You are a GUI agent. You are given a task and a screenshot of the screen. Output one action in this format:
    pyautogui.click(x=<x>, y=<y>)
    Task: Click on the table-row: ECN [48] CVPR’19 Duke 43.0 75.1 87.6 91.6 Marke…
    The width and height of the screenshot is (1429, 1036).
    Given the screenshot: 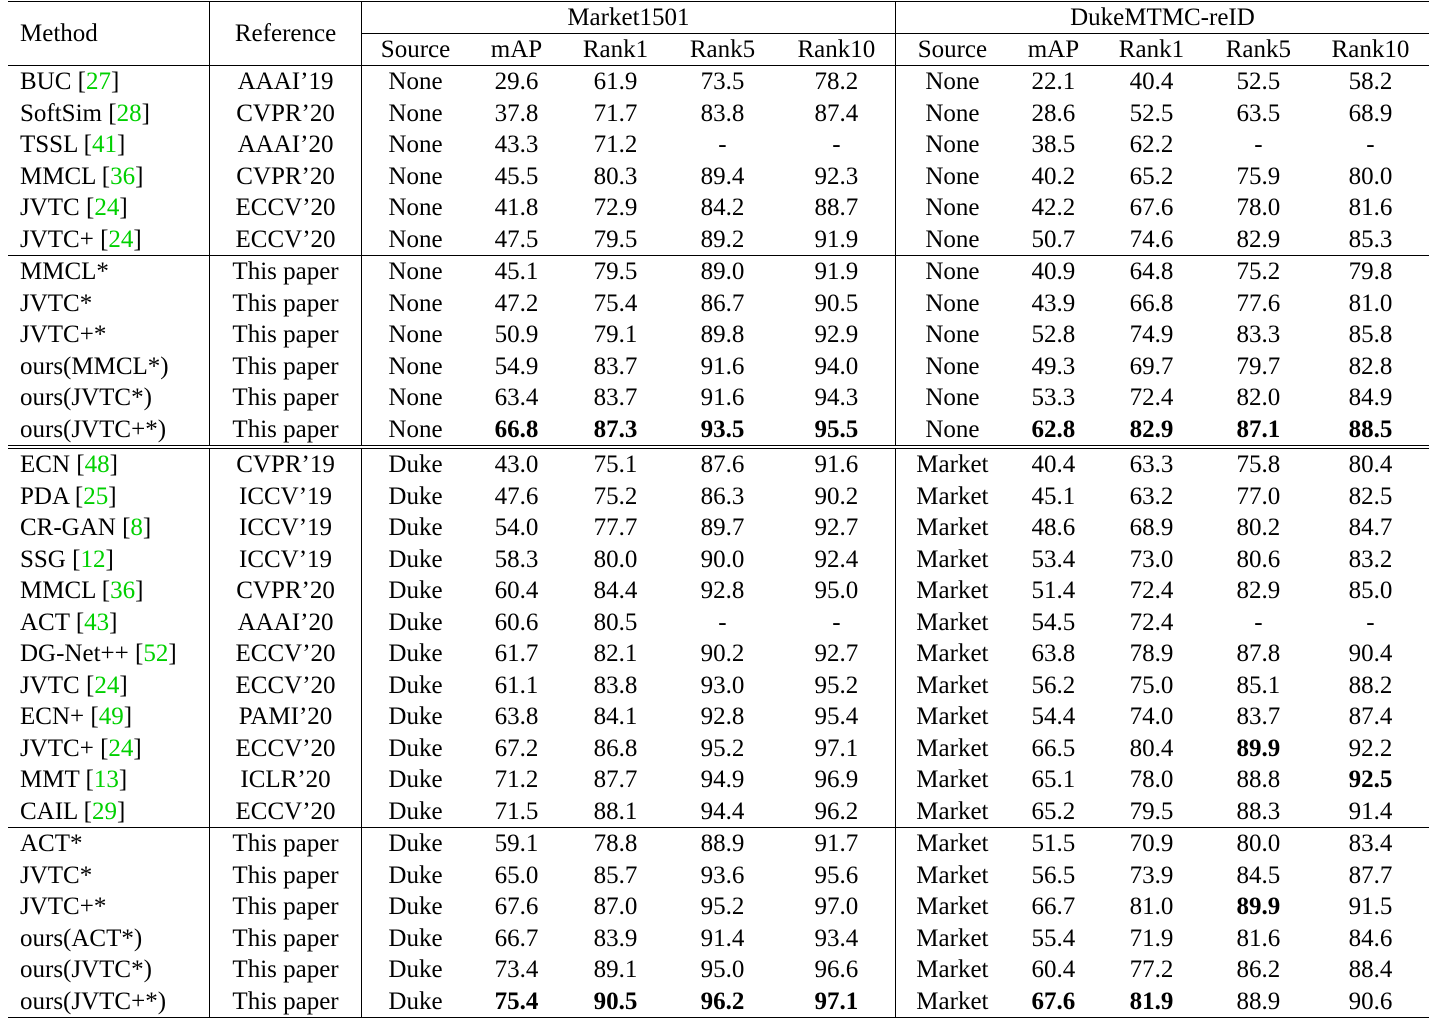 What is the action you would take?
    pyautogui.click(x=718, y=463)
    